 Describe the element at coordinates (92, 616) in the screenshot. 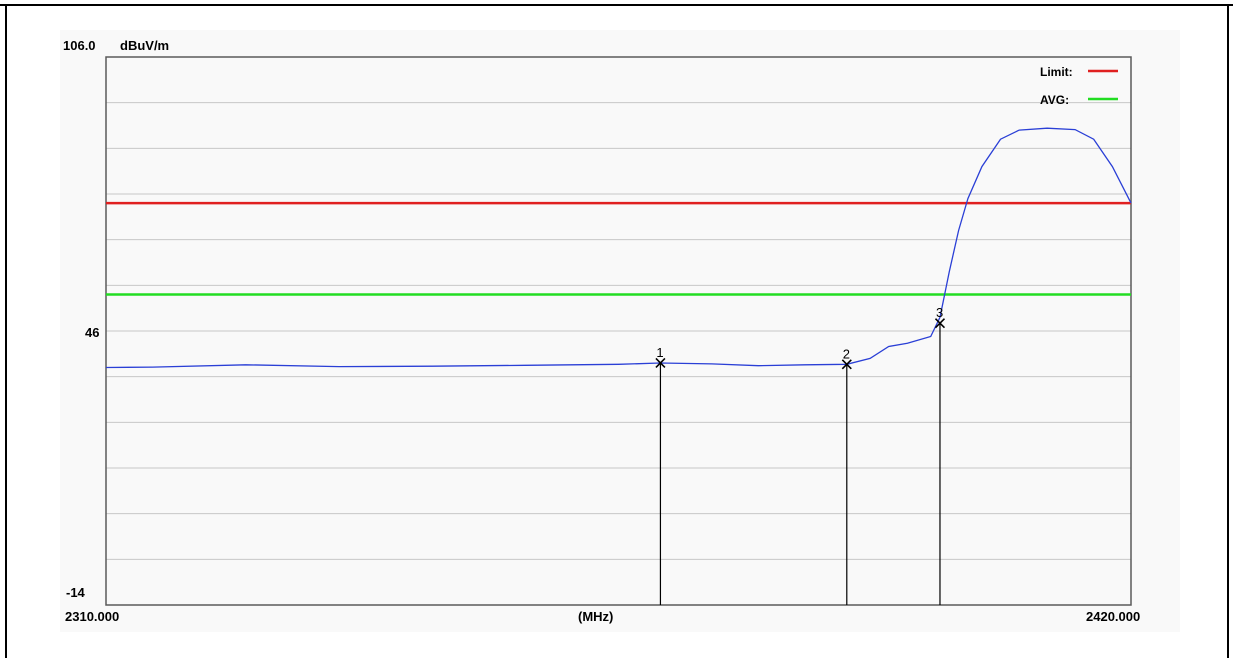

I see `x-start-label: 2310.000` at that location.